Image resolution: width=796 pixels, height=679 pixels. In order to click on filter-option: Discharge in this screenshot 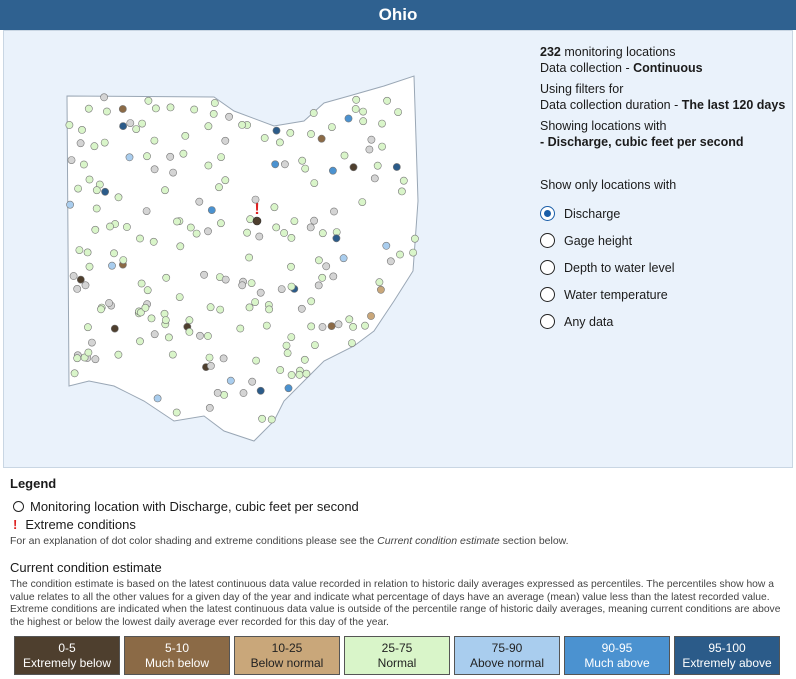, I will do `click(608, 213)`.